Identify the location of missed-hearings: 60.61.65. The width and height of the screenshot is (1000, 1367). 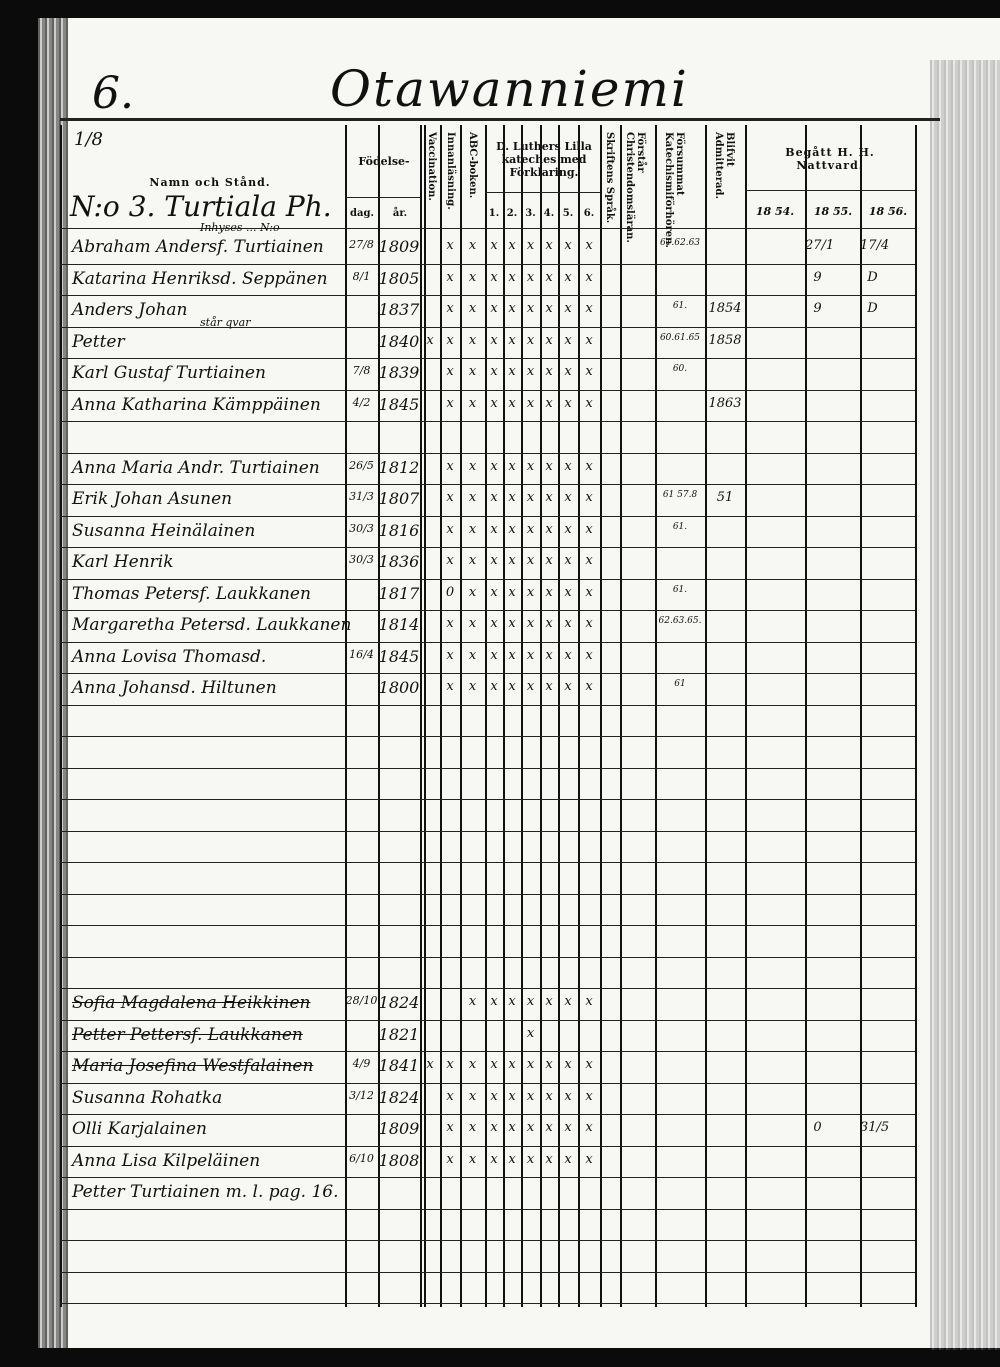
(680, 337).